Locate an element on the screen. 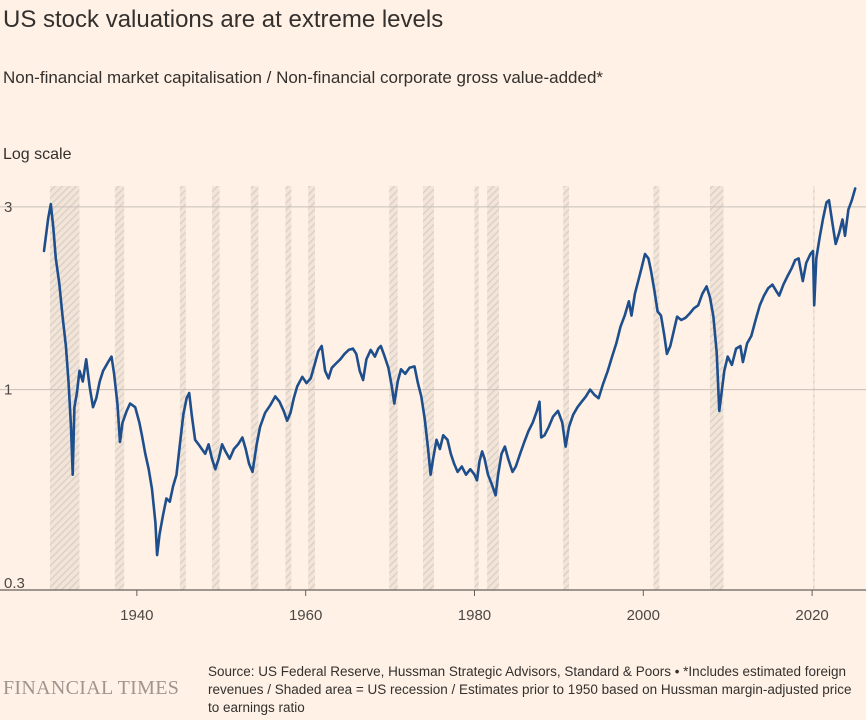 This screenshot has height=720, width=866. y-tick-label: 3 is located at coordinates (8, 207).